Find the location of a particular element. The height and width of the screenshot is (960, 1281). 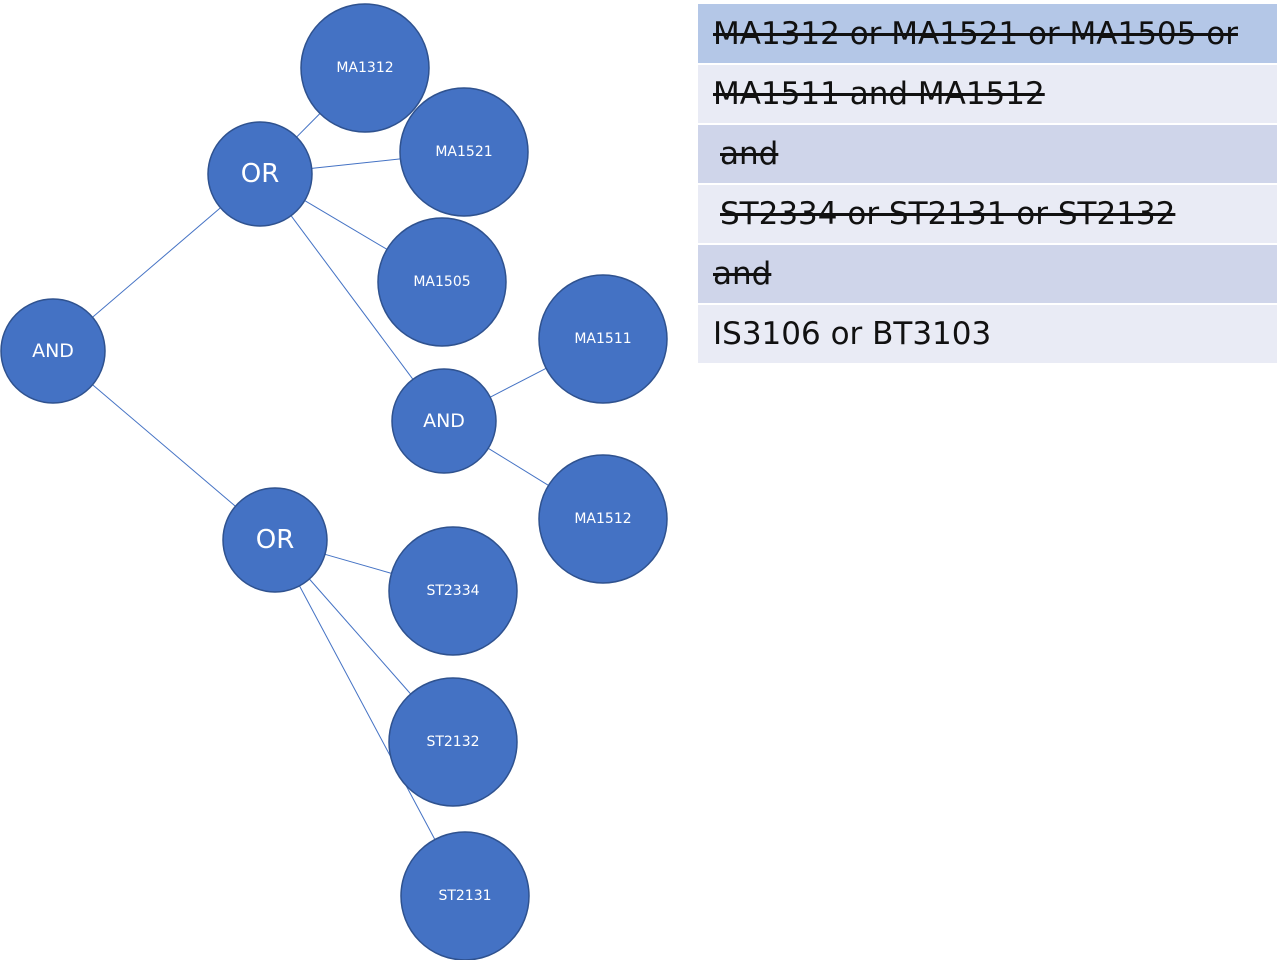

node-ma1512-label: MA1512 is located at coordinates (602, 519).